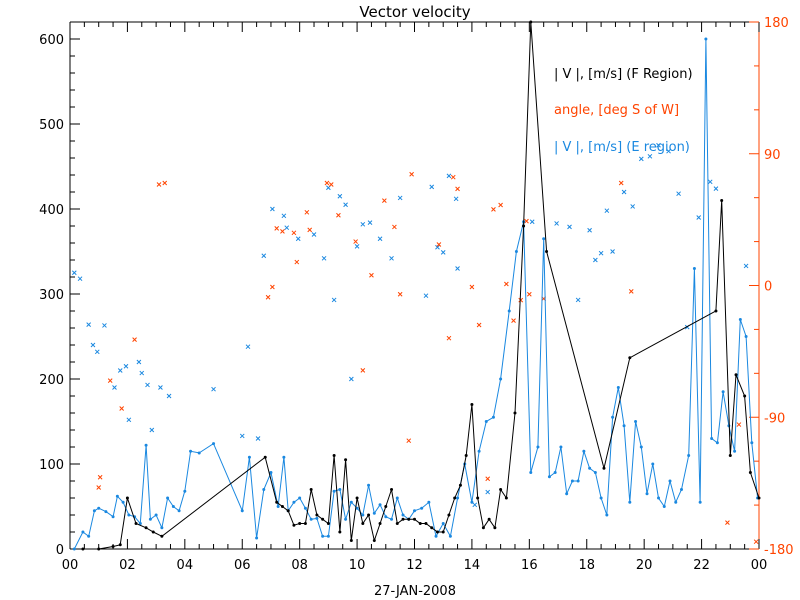  I want to click on legend-entry: | V |, [m/s] (F Region), so click(623, 74).